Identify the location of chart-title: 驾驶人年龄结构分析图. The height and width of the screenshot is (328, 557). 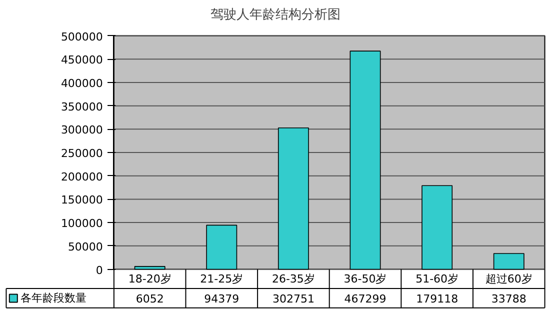
(275, 15).